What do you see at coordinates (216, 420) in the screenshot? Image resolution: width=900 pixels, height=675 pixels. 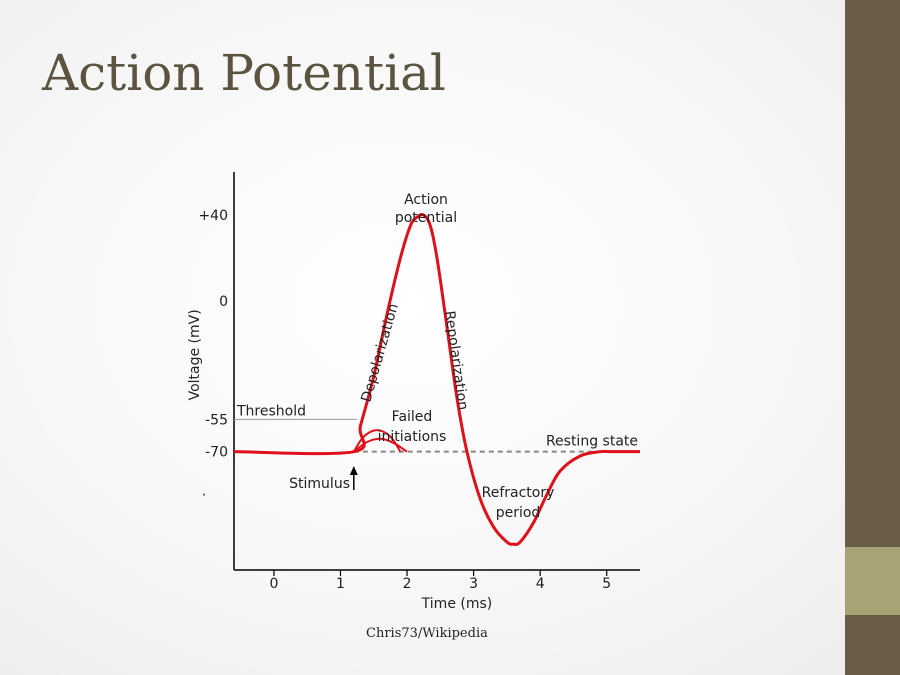 I see `y-tick-label: -55` at bounding box center [216, 420].